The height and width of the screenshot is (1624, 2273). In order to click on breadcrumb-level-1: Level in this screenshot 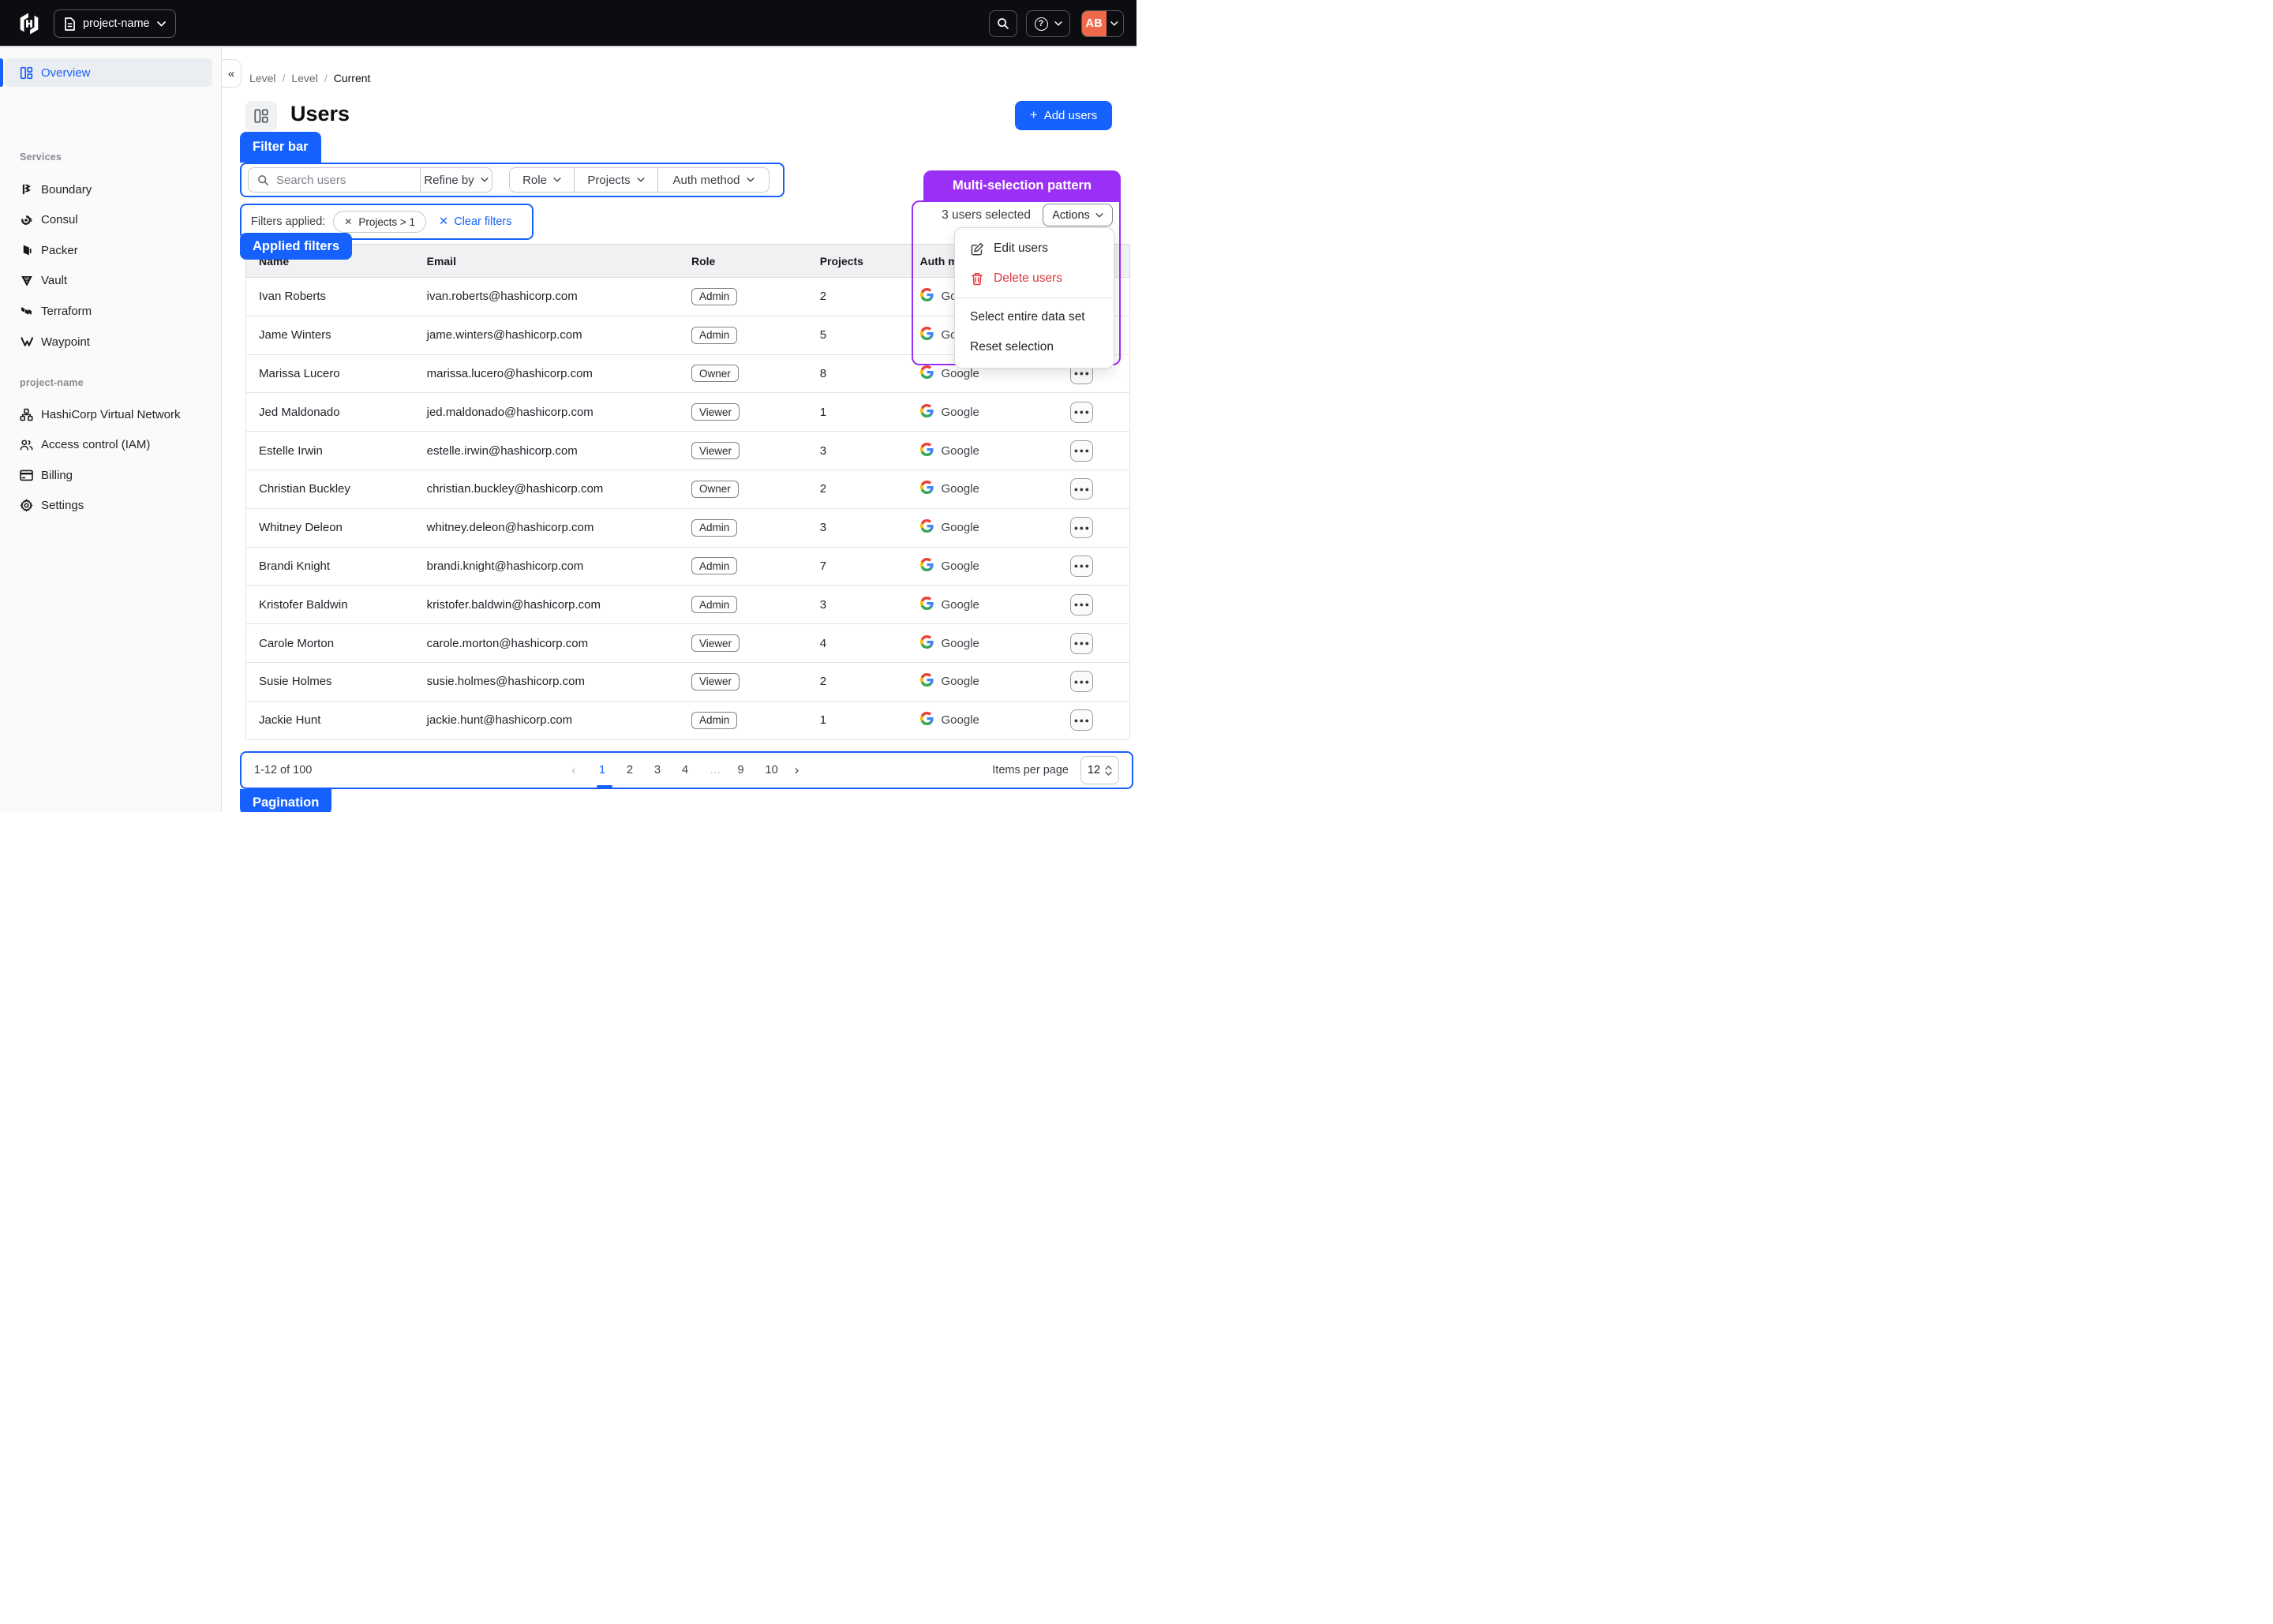, I will do `click(262, 78)`.